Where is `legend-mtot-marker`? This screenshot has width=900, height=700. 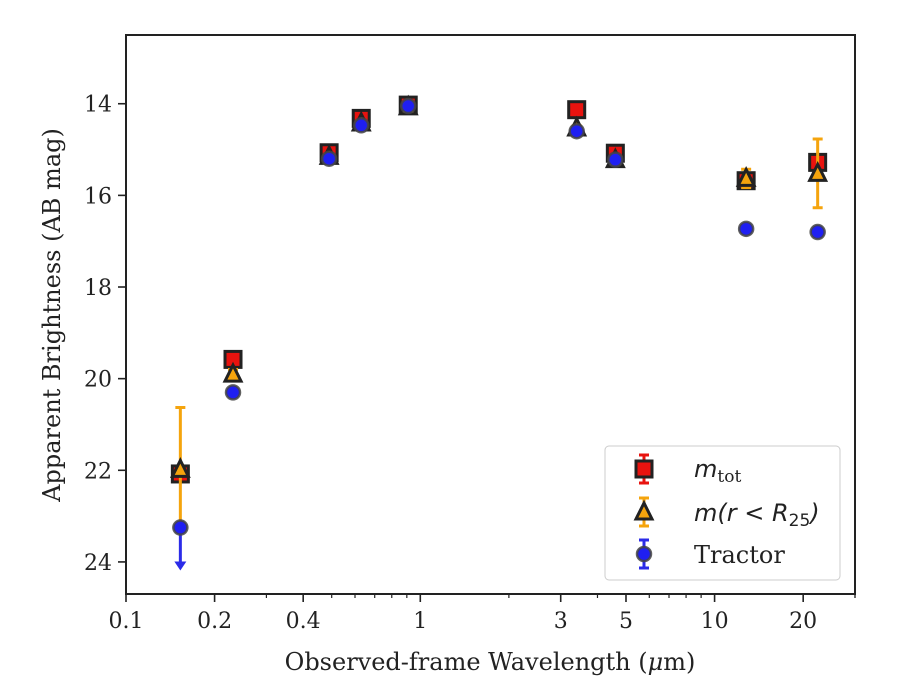 legend-mtot-marker is located at coordinates (644, 469).